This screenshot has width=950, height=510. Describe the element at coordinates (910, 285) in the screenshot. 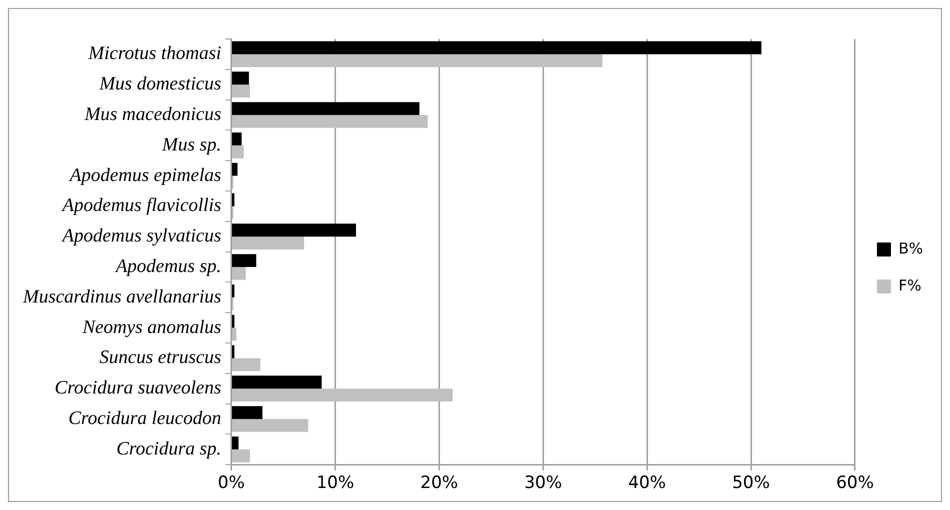

I see `legend-label: F%` at that location.